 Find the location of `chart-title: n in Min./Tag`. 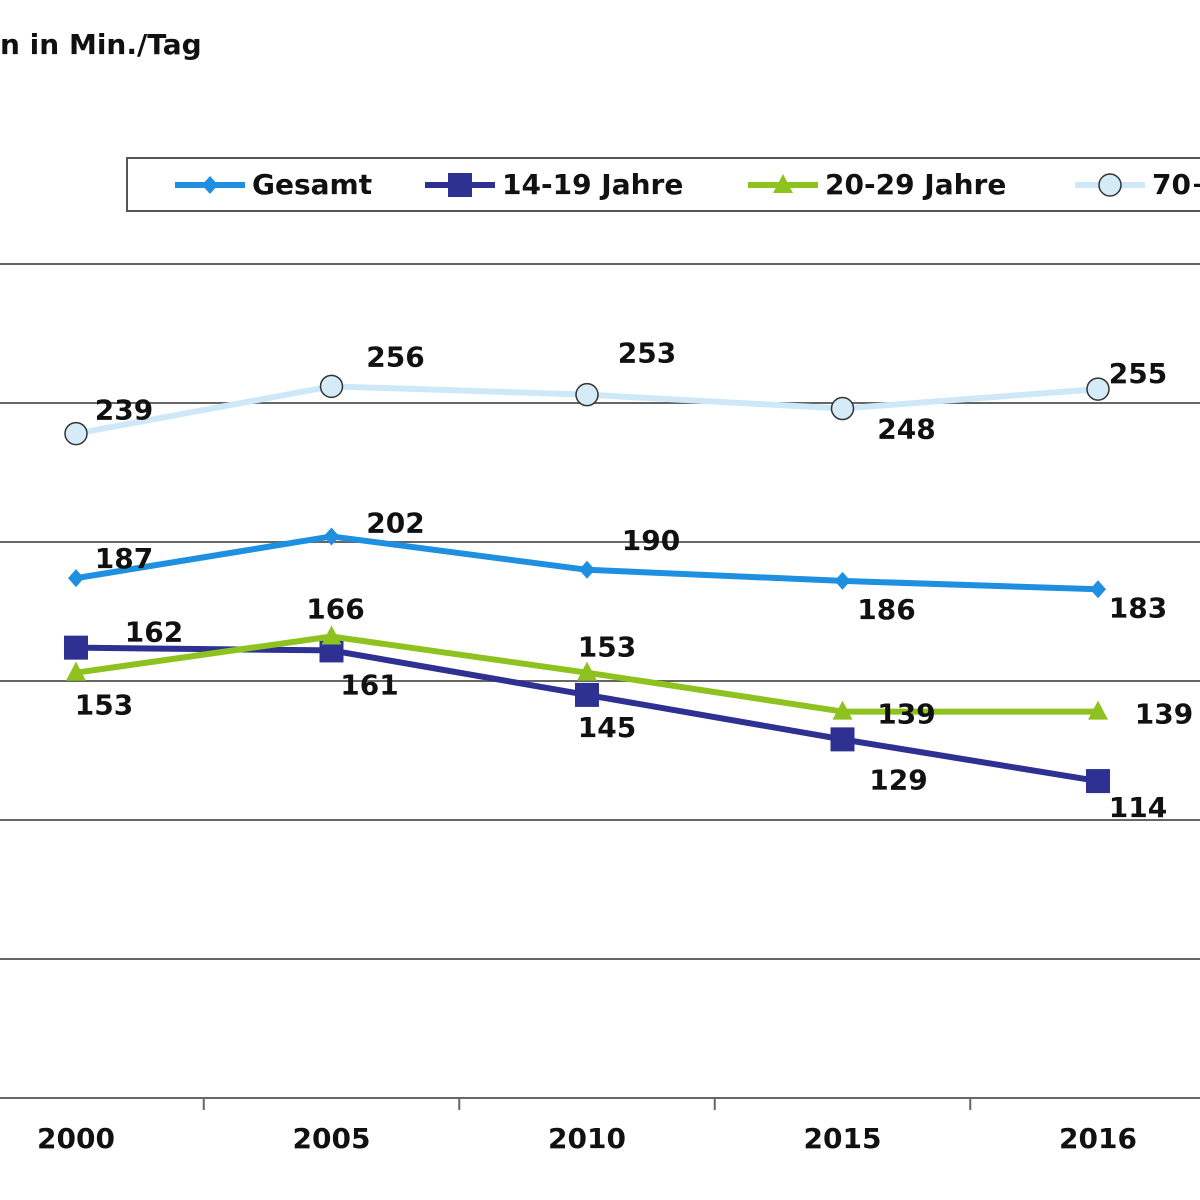

chart-title: n in Min./Tag is located at coordinates (101, 44).